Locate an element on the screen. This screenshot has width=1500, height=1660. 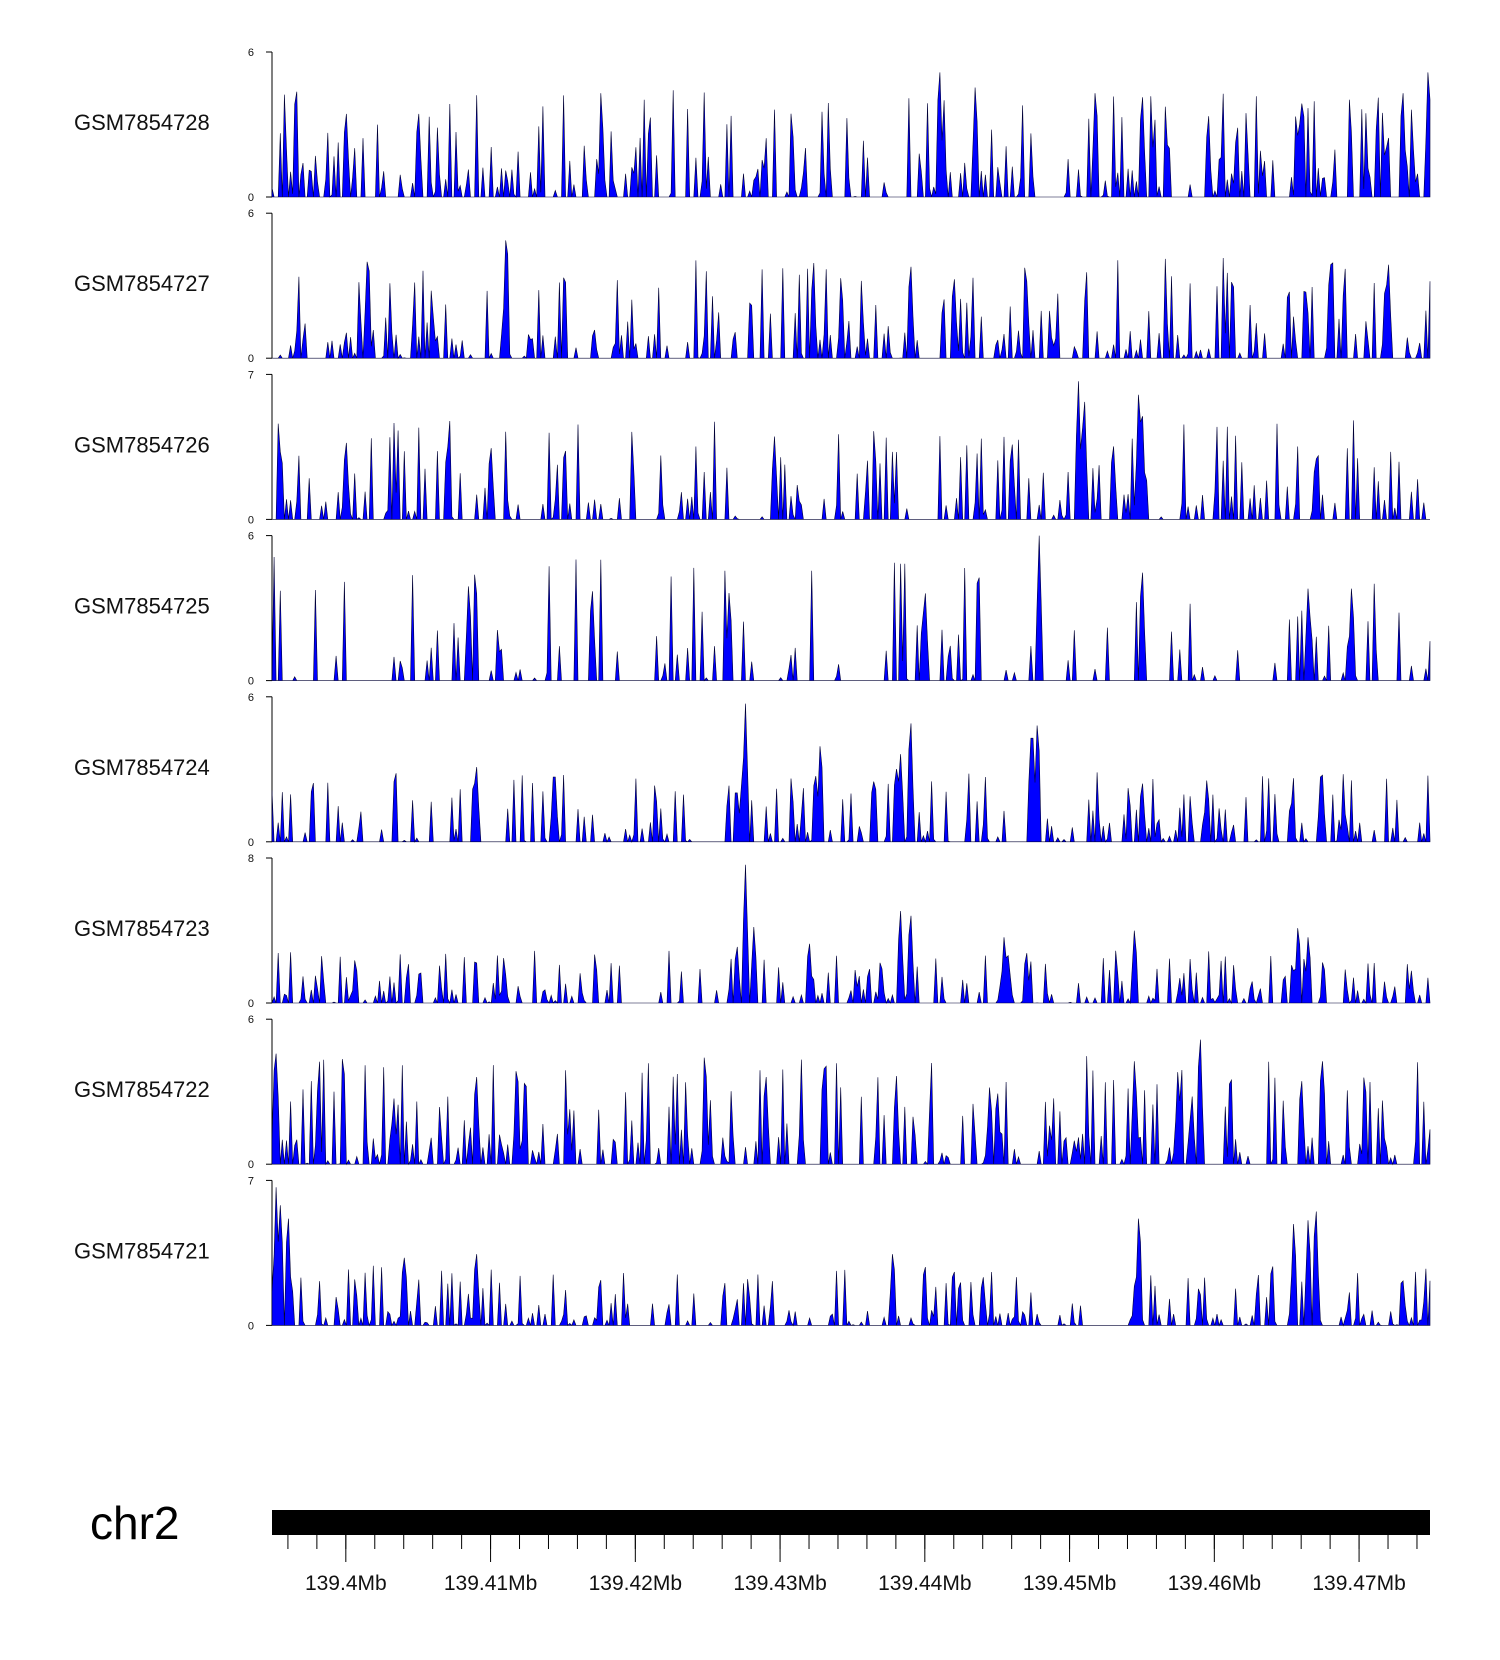
tick-label: 139.45Mb is located at coordinates (1069, 1583).